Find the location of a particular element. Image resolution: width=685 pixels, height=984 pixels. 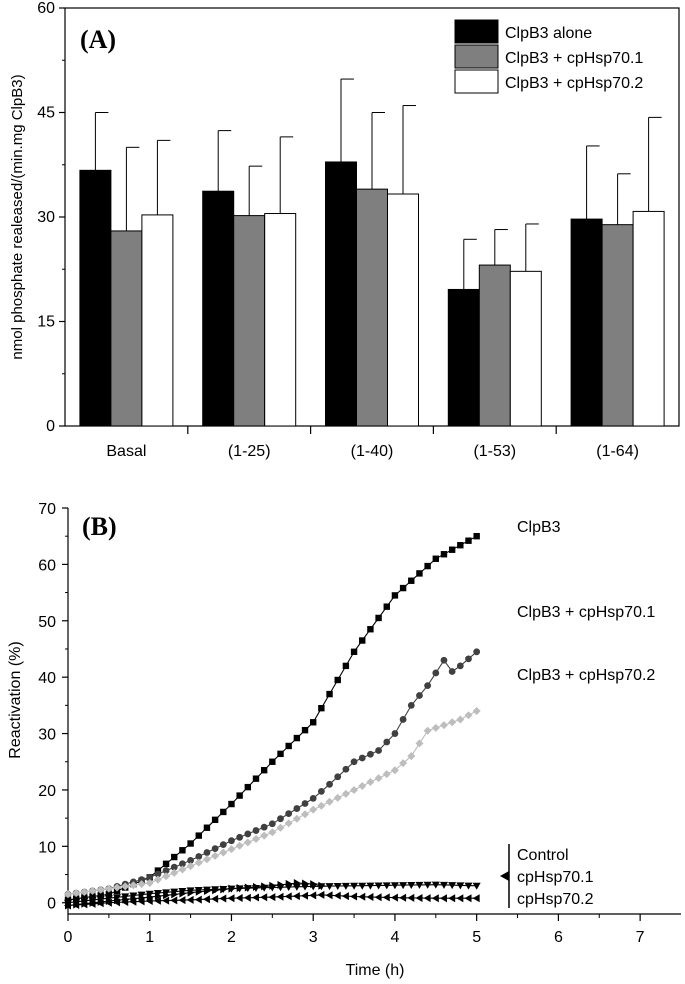

legend-label-cphsp70-1: ClpB3 + cpHsp70.1 is located at coordinates (574, 58).